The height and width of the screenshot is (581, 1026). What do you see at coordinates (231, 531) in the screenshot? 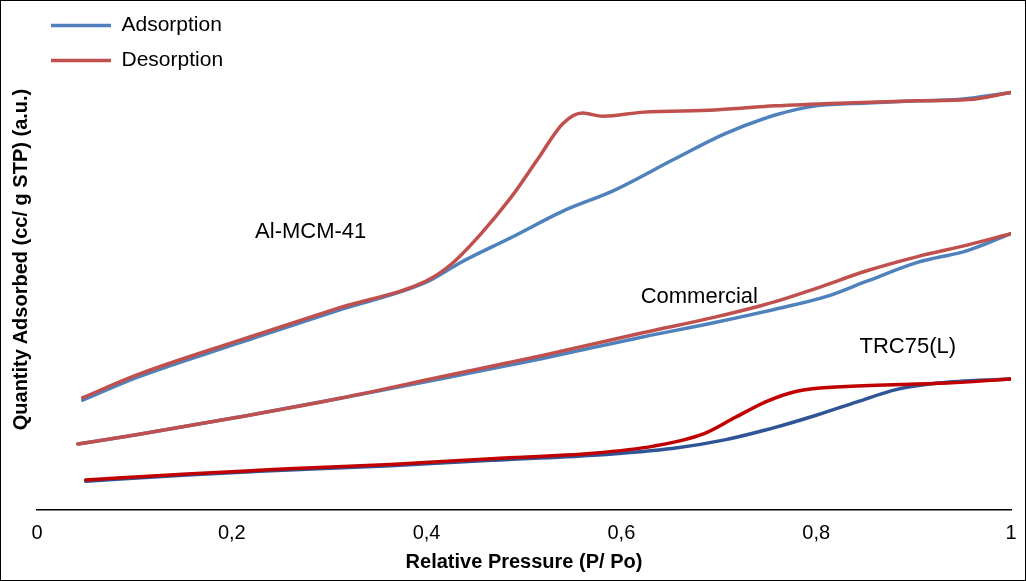
I see `x-tick-label: 0,2` at bounding box center [231, 531].